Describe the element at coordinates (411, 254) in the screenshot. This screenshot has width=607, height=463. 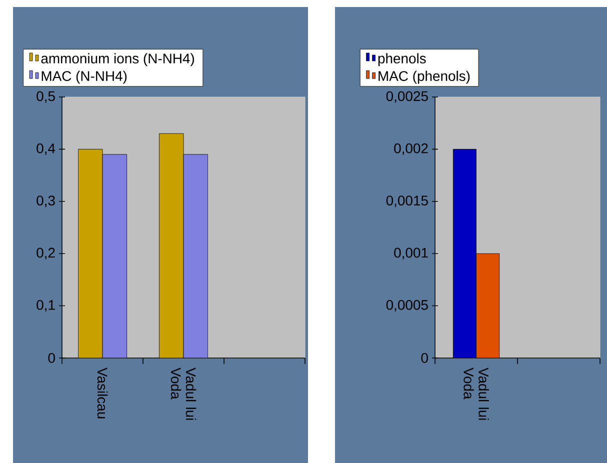
I see `y-tick-label: 0,001` at that location.